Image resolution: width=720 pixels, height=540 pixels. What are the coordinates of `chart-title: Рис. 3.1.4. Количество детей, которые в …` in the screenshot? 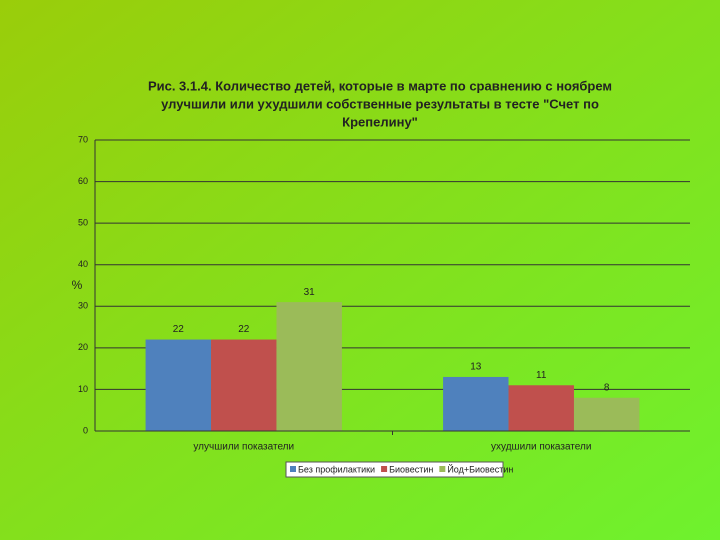 It's located at (380, 85).